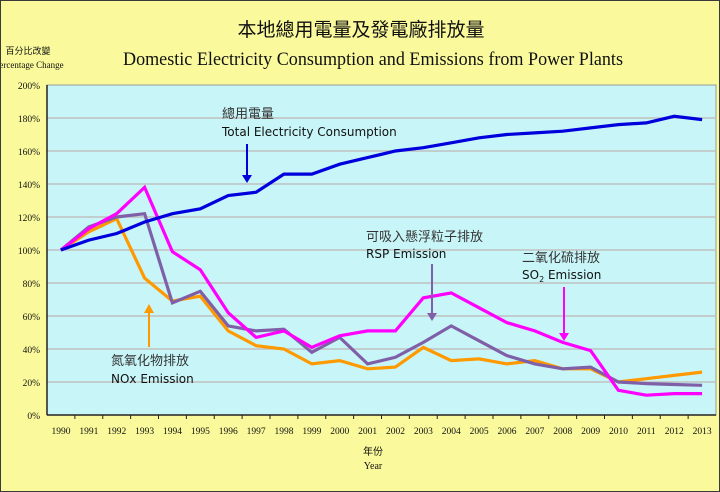 This screenshot has height=492, width=720. Describe the element at coordinates (406, 254) in the screenshot. I see `annotation-rsp-en: RSP Emission` at that location.